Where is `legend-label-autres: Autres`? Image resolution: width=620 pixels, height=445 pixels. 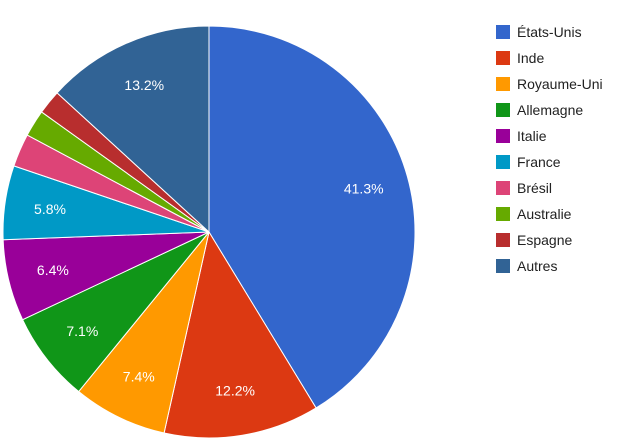 legend-label-autres: Autres is located at coordinates (537, 266).